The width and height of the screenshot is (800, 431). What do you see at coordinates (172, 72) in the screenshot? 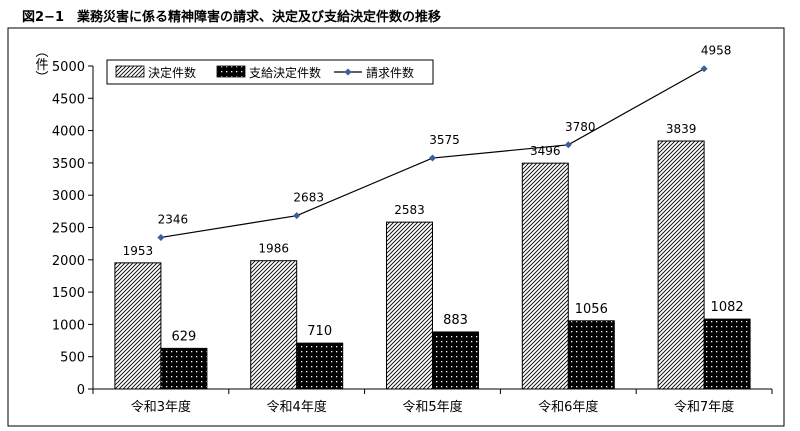
I see `legend-label: 決定件数` at bounding box center [172, 72].